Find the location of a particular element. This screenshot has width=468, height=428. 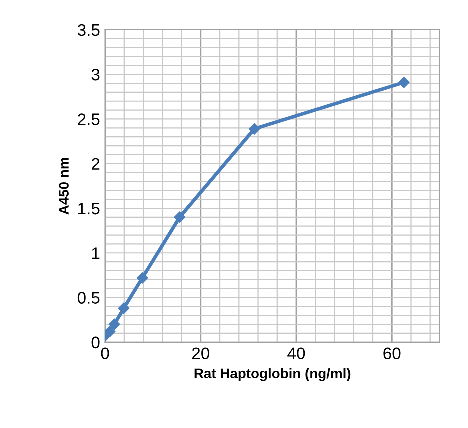

x-tick-label: 60 is located at coordinates (392, 354).